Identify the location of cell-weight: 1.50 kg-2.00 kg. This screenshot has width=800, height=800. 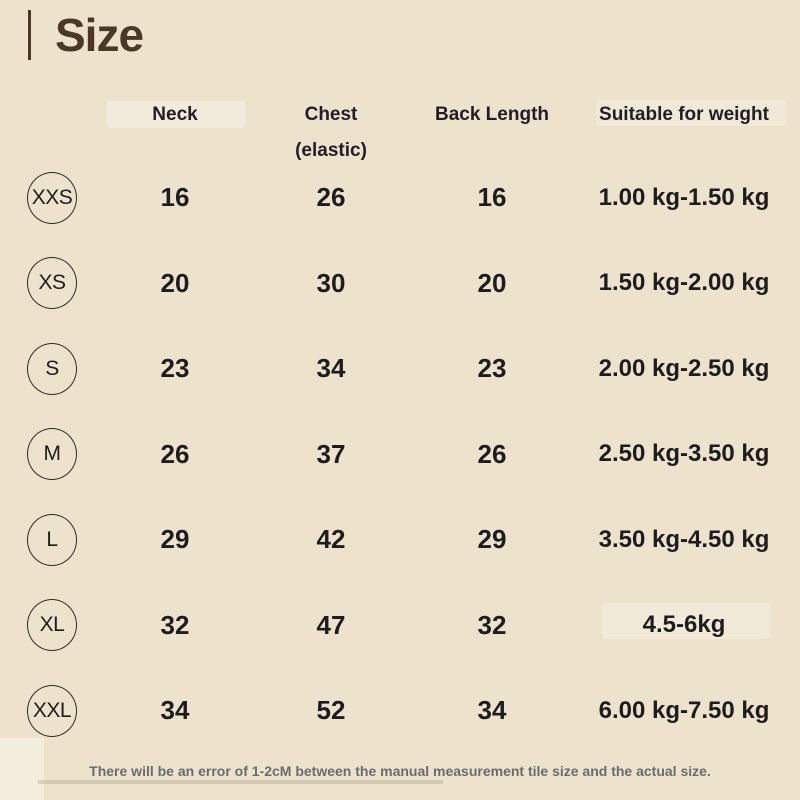
(684, 283).